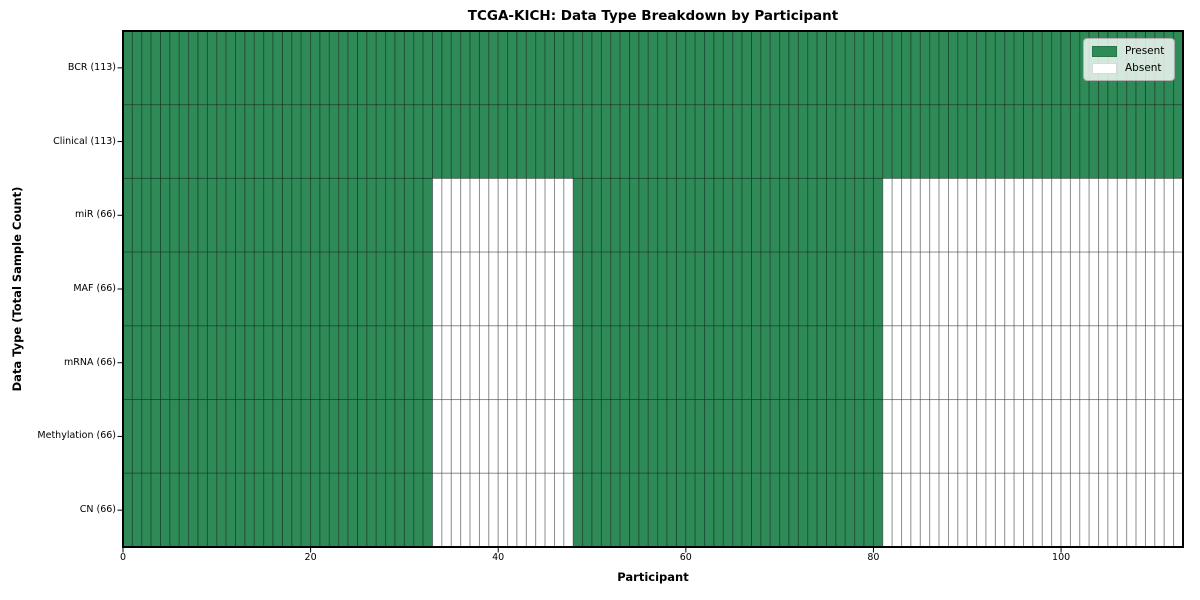 The height and width of the screenshot is (600, 1200). What do you see at coordinates (498, 557) in the screenshot?
I see `x-tick-label: 40` at bounding box center [498, 557].